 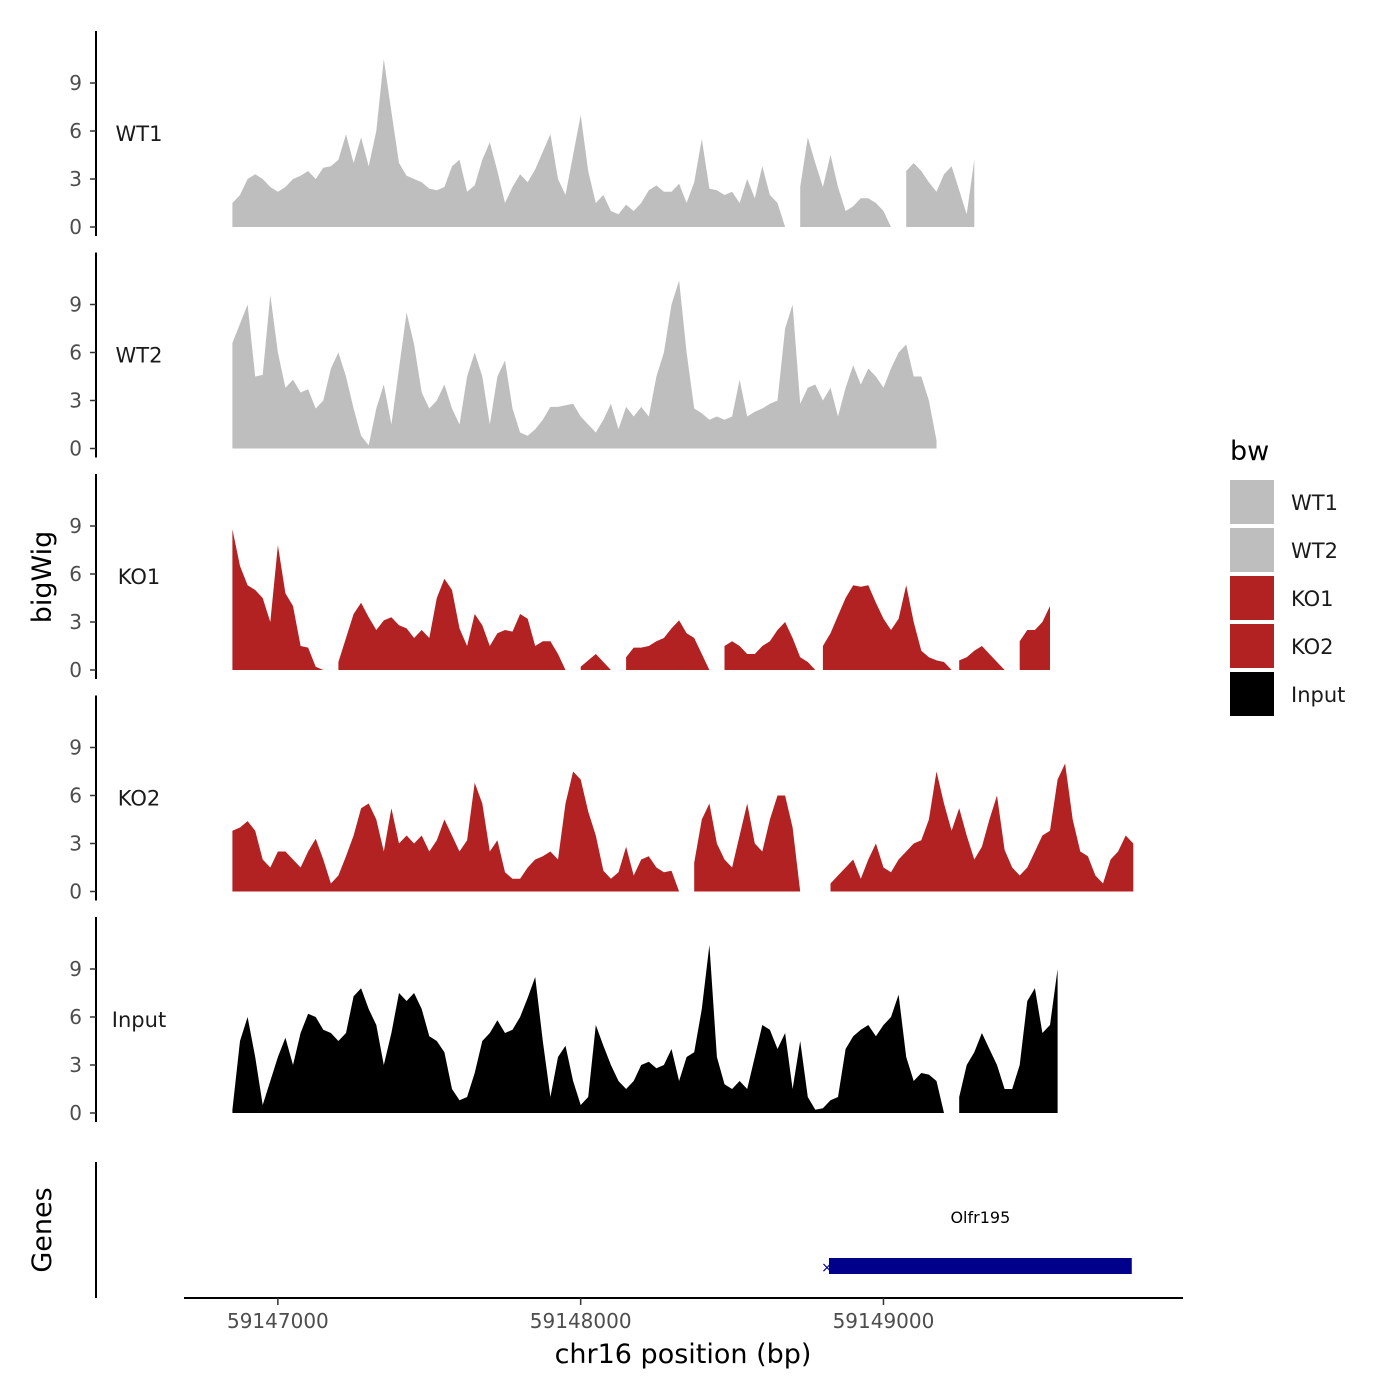 What do you see at coordinates (139, 799) in the screenshot?
I see `track-label-ko2: KO2` at bounding box center [139, 799].